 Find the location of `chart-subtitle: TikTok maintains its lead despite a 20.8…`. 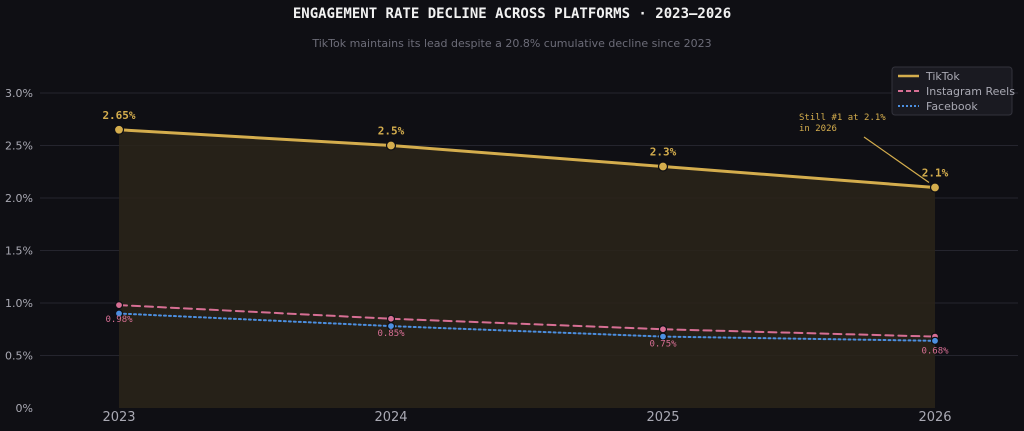

chart-subtitle: TikTok maintains its lead despite a 20.8… is located at coordinates (511, 43).